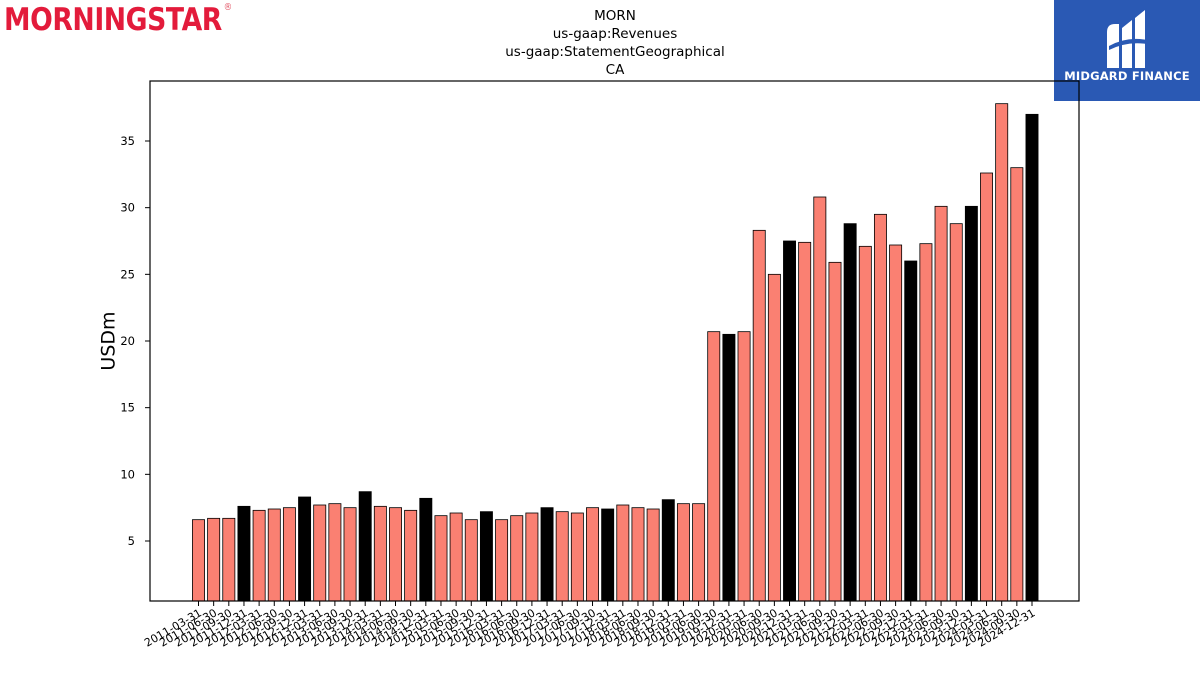  I want to click on y-axis: 5 10 15 20 25 30 35, so click(135, 341).